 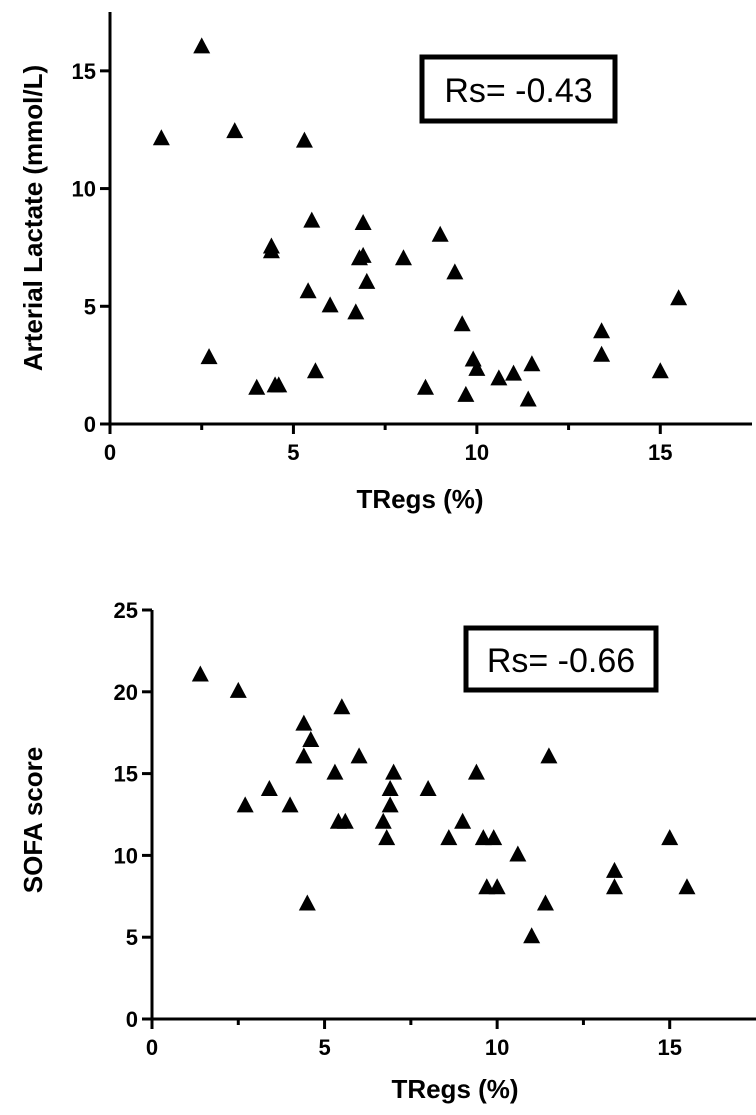 I want to click on lactate-y-tick-label: 15, so click(x=84, y=71).